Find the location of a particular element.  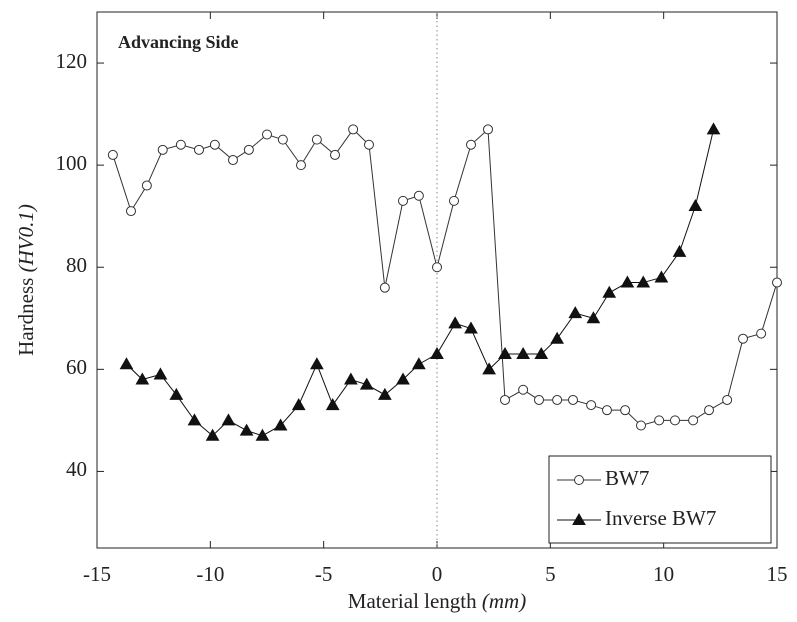

x-axis-label: Material length (mm) is located at coordinates (437, 601).